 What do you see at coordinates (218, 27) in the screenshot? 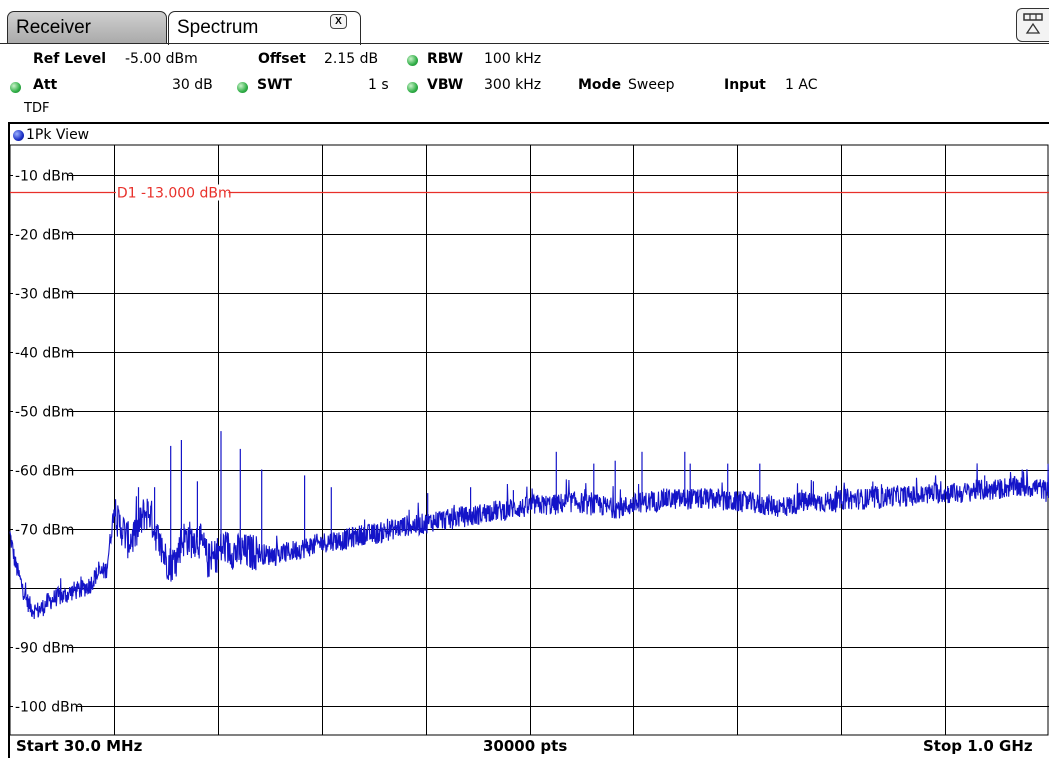
I see `tab-spectrum-label: Spectrum` at bounding box center [218, 27].